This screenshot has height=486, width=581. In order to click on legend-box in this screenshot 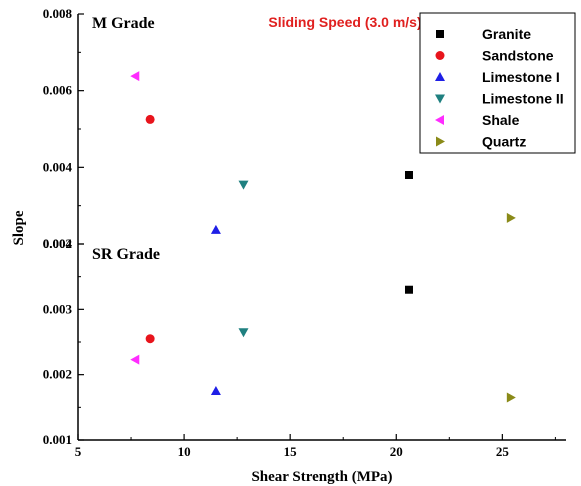, I will do `click(497, 83)`.